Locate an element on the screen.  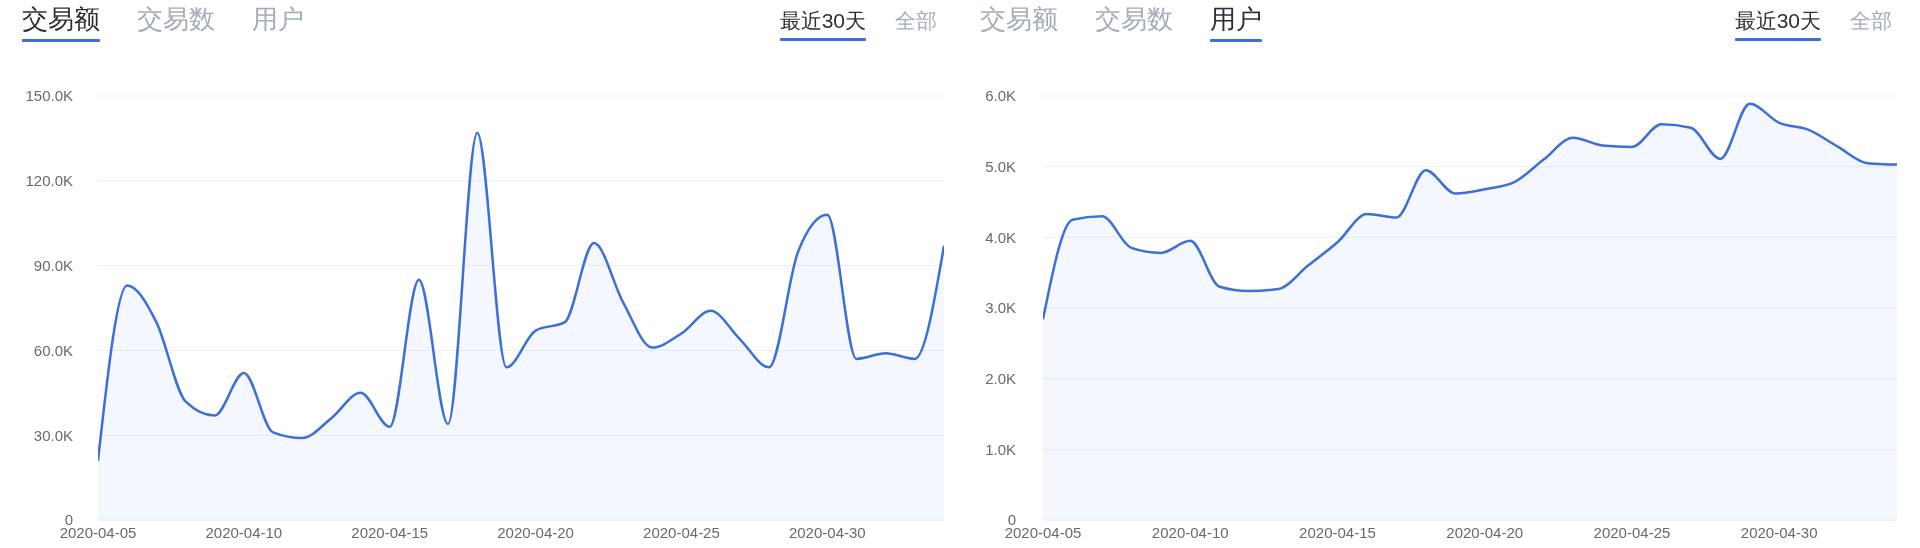
y-tick-label: 90.0K is located at coordinates (53, 265).